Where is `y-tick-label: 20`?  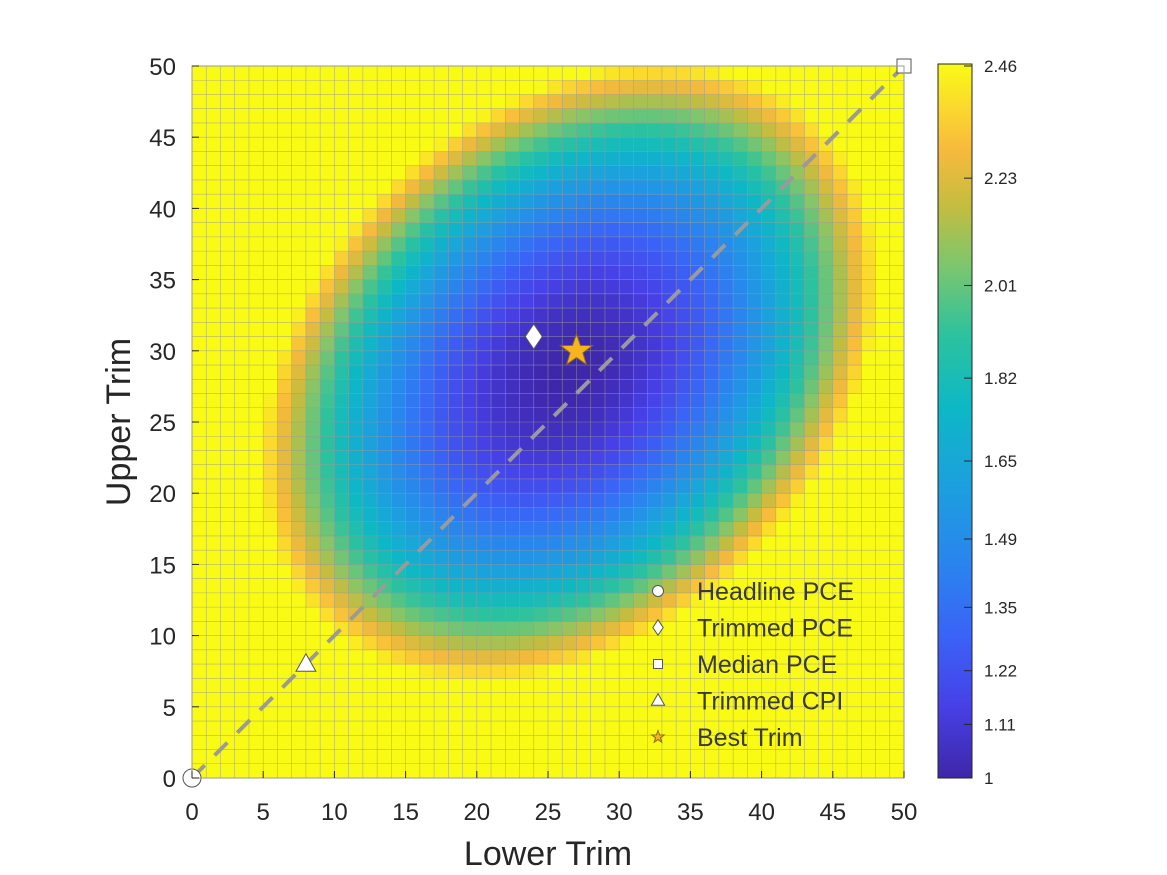
y-tick-label: 20 is located at coordinates (162, 494).